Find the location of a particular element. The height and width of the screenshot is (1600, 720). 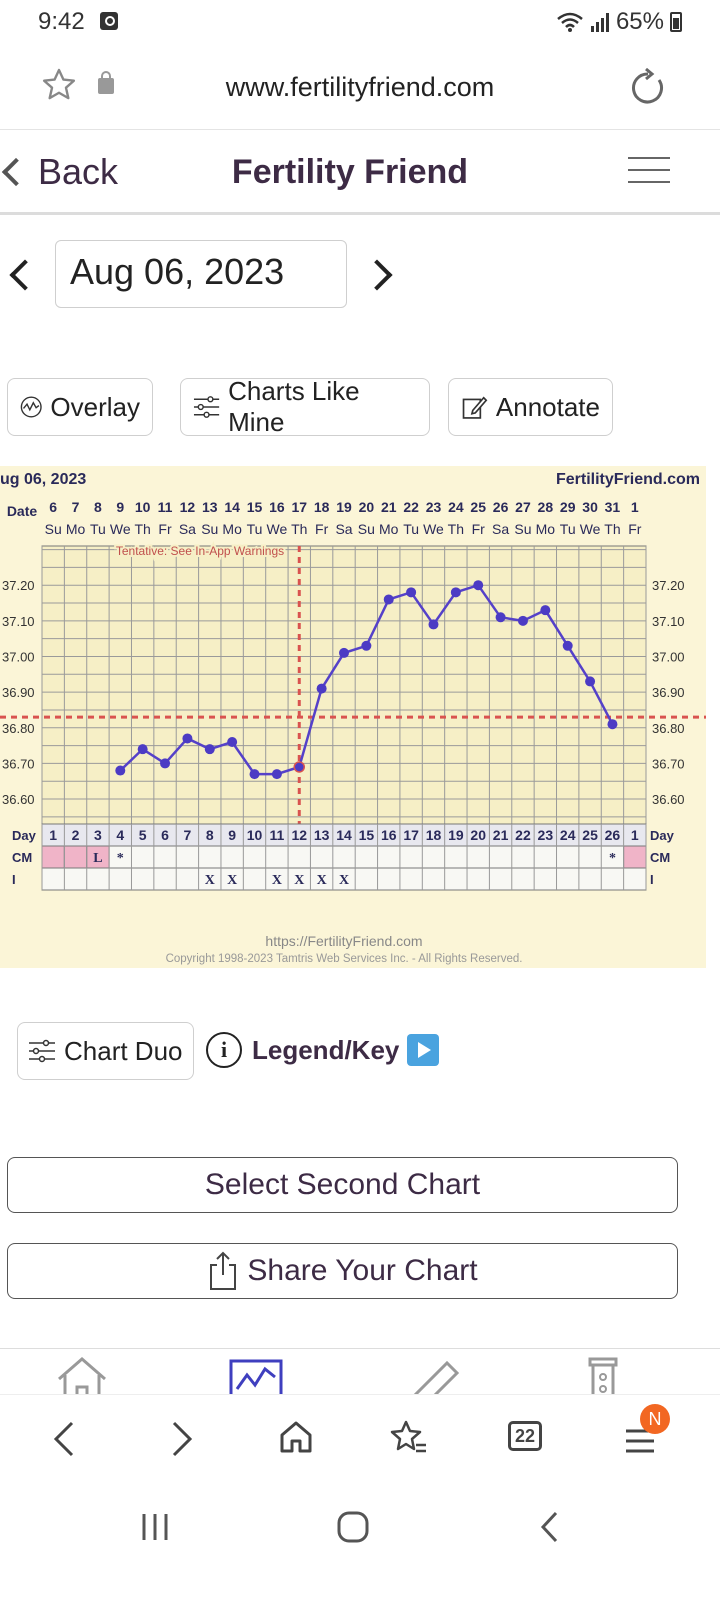

cycle-day-label: 18 is located at coordinates (434, 835).